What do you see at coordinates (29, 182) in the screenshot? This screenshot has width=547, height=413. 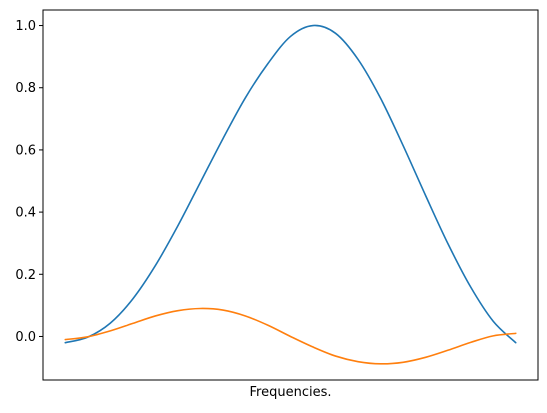 I see `y-axis: 0.0 0.2 0.4 0.6 0.8 1.0` at bounding box center [29, 182].